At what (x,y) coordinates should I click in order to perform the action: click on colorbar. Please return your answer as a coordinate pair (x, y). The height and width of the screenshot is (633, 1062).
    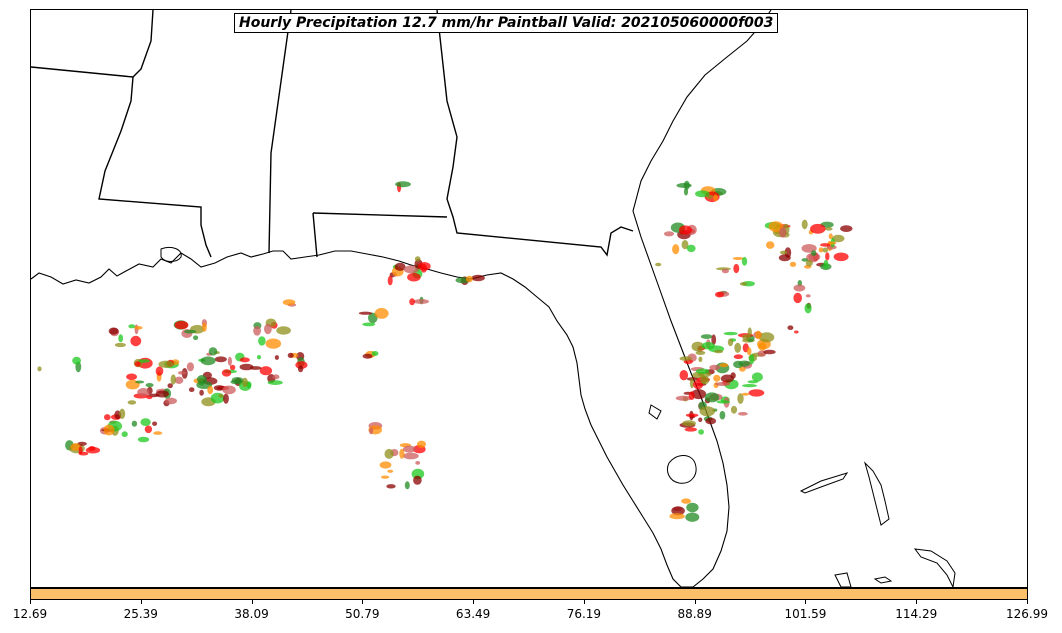
    Looking at the image, I should click on (529, 594).